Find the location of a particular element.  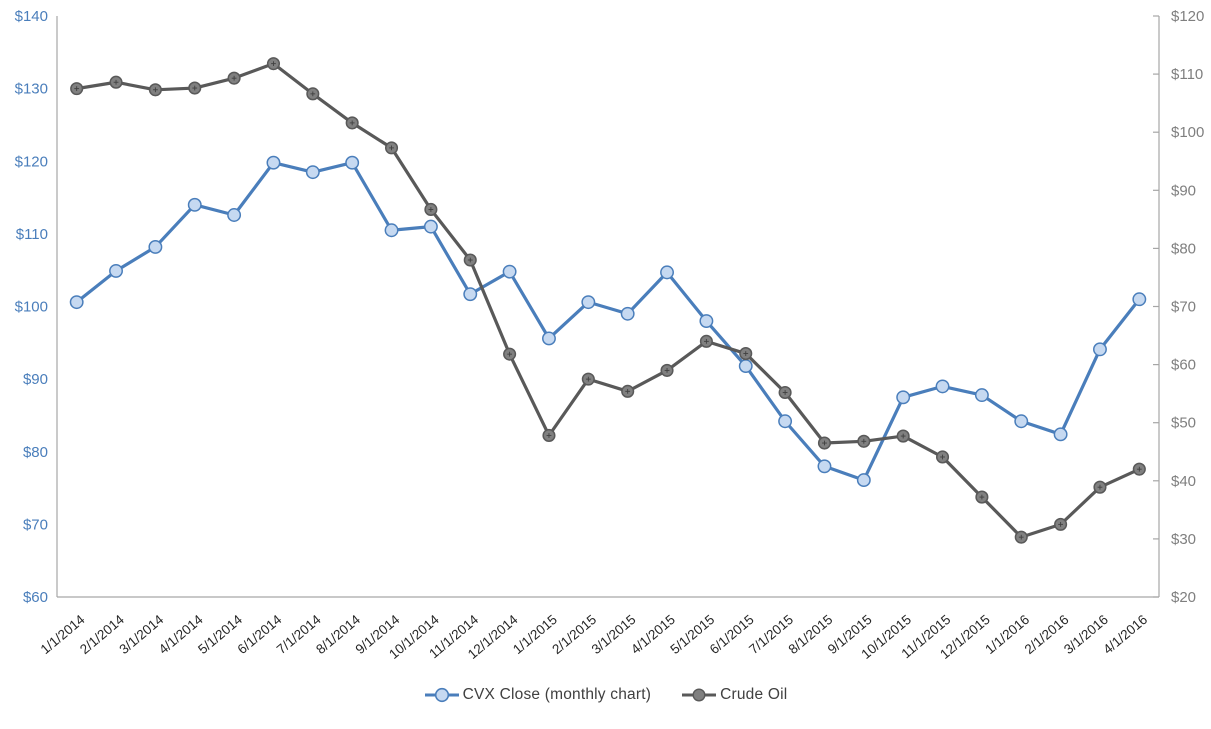

right-axis-tick-label: $80 is located at coordinates (1183, 248).